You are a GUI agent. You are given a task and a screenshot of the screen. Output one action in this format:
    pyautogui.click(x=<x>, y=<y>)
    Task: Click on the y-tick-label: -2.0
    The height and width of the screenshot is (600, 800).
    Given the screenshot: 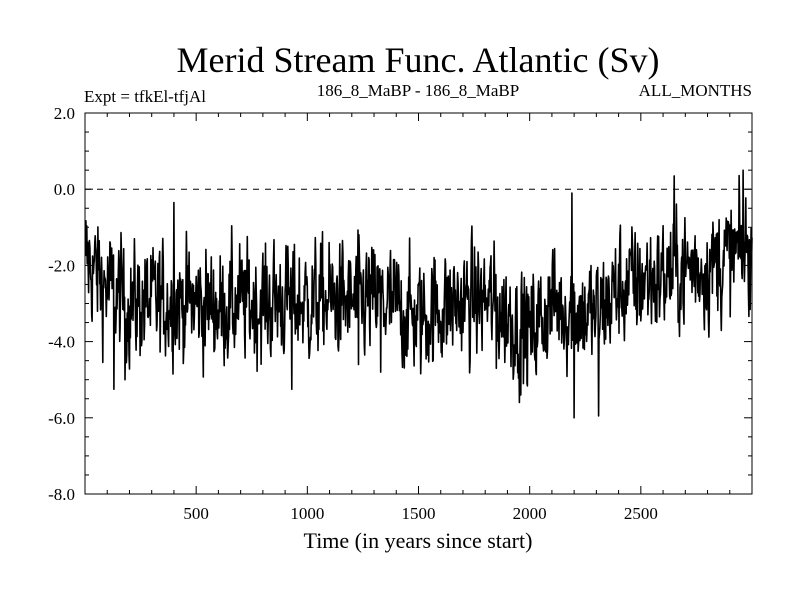 What is the action you would take?
    pyautogui.click(x=61, y=265)
    